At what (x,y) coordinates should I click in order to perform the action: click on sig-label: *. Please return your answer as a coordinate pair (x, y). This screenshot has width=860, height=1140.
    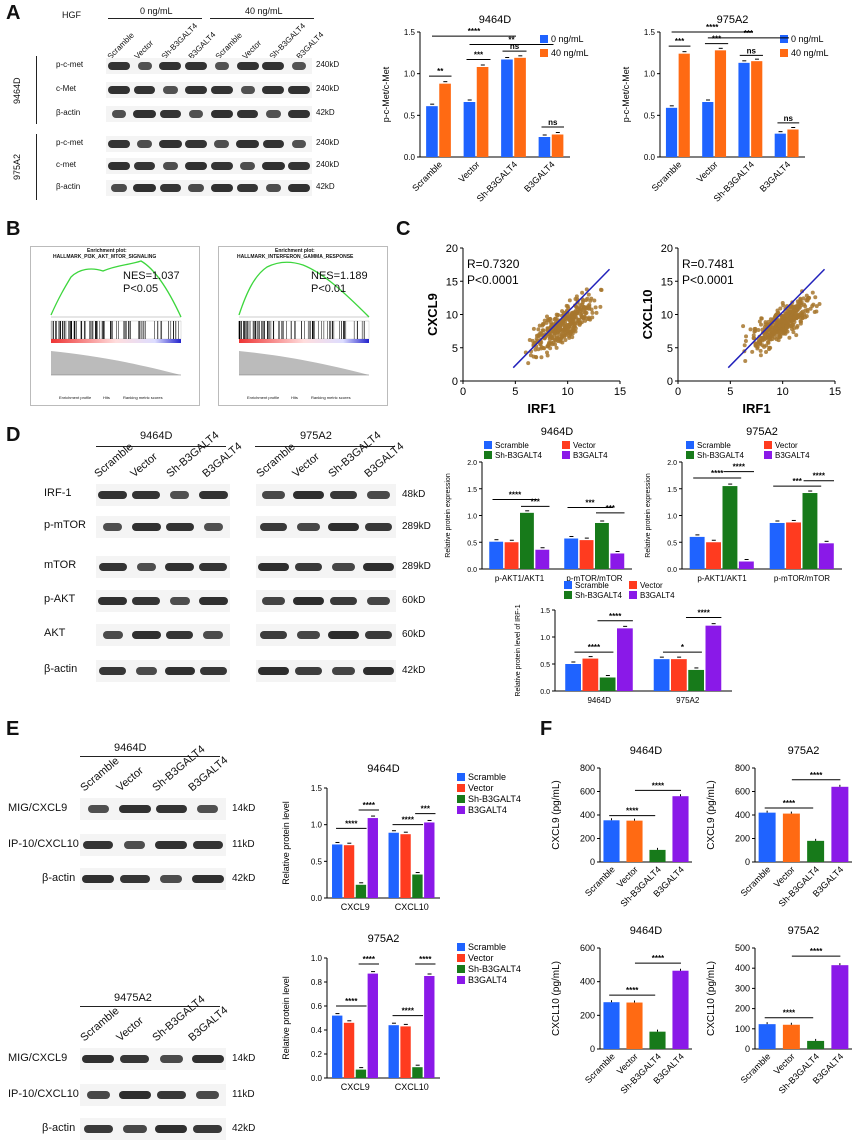
    Looking at the image, I should click on (683, 647).